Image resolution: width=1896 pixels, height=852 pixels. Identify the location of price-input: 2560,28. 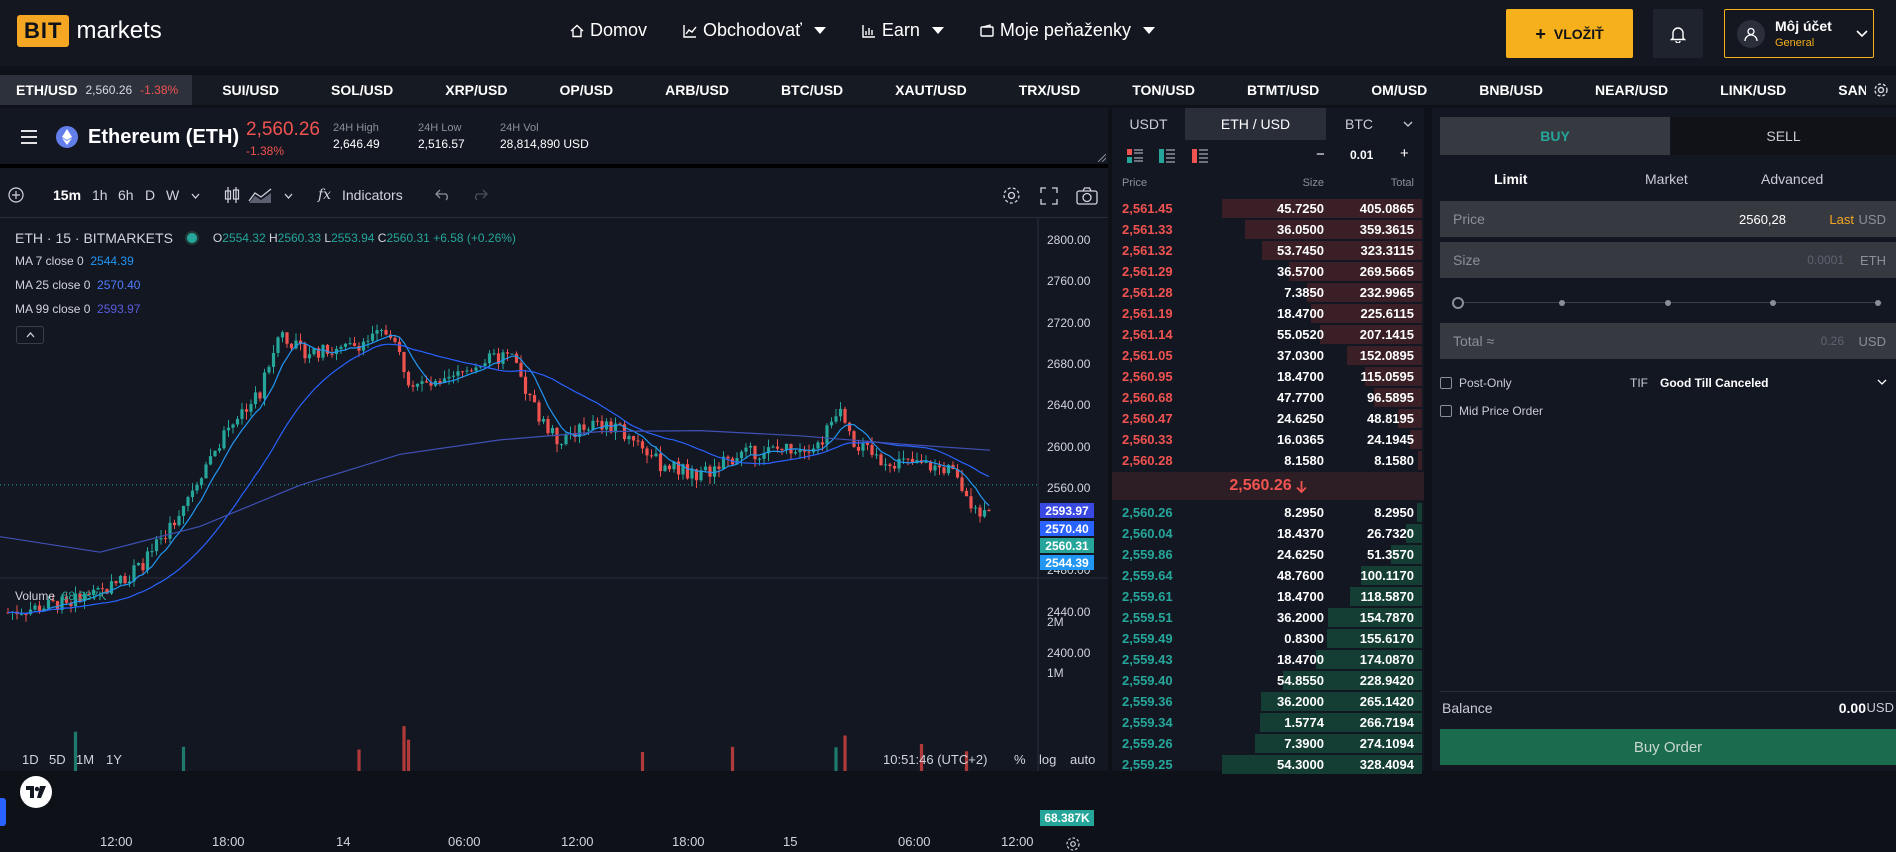
(1762, 219).